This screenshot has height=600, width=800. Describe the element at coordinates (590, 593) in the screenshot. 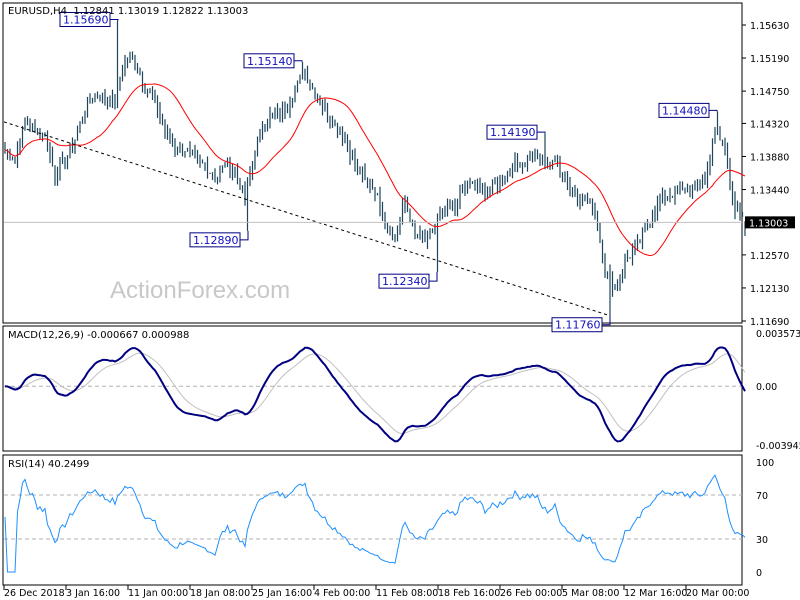

I see `time-tick-label: 5 Mar 08:00` at that location.